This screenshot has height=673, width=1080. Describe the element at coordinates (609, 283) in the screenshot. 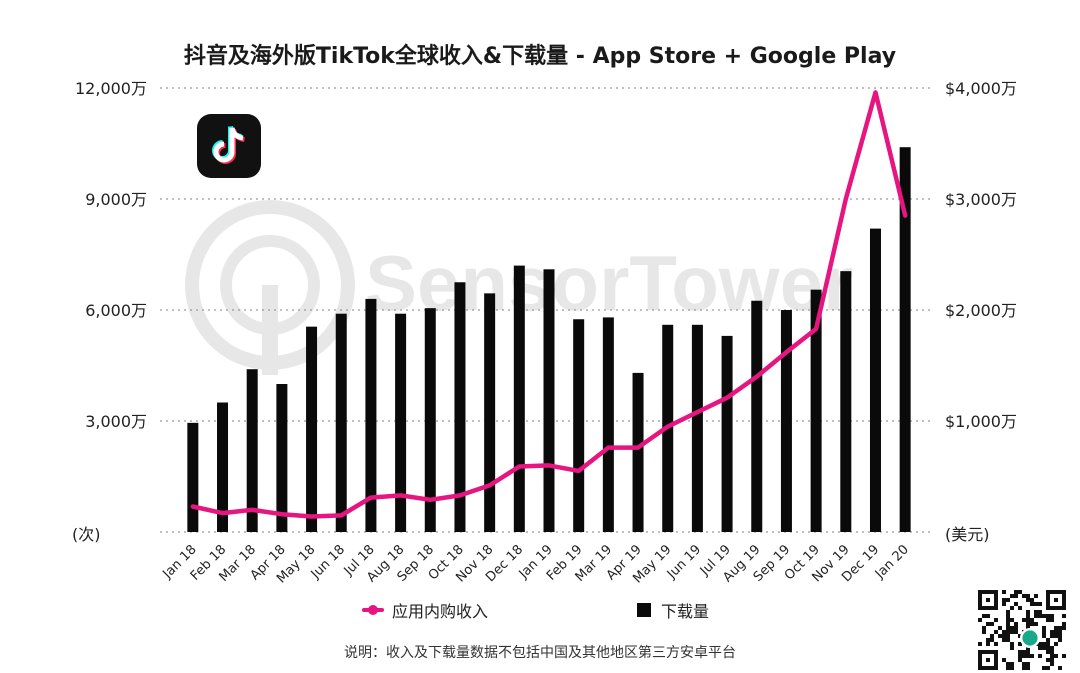

I see `watermark-text: SensorTower` at that location.